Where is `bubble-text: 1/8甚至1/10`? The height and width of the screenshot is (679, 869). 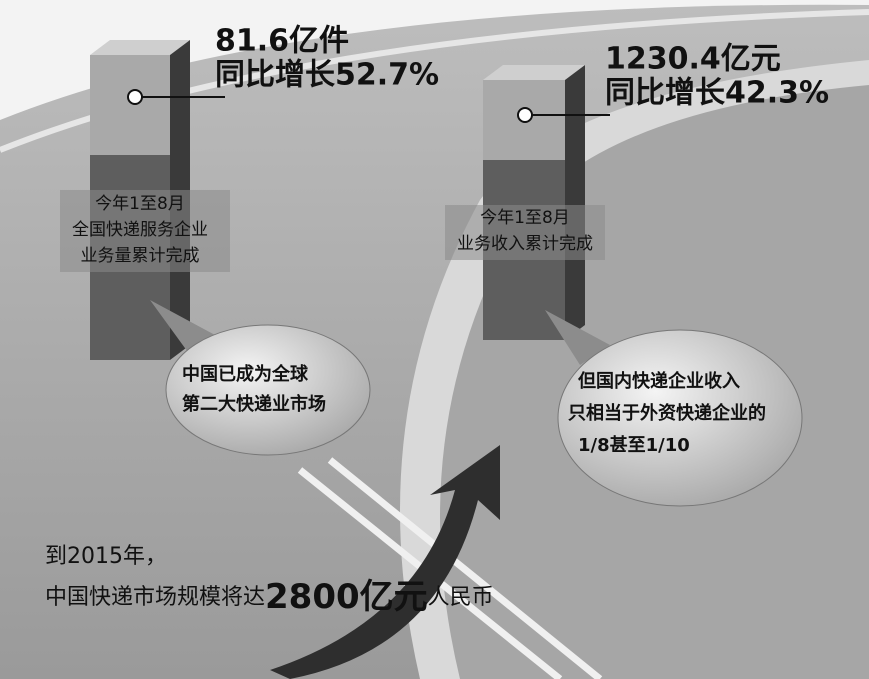
bubble-text: 1/8甚至1/10 is located at coordinates (634, 445).